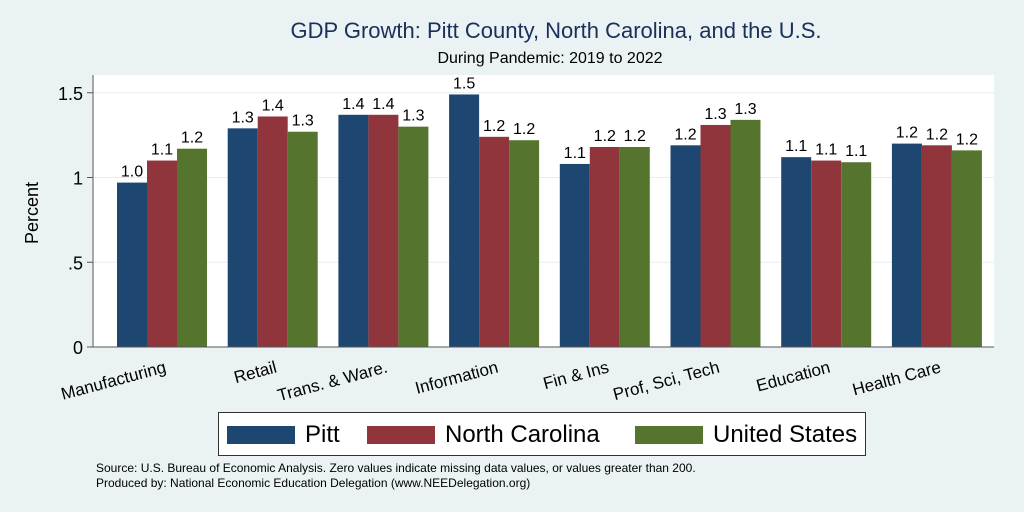  Describe the element at coordinates (576, 376) in the screenshot. I see `x-tick-label: Fin & Ins` at that location.